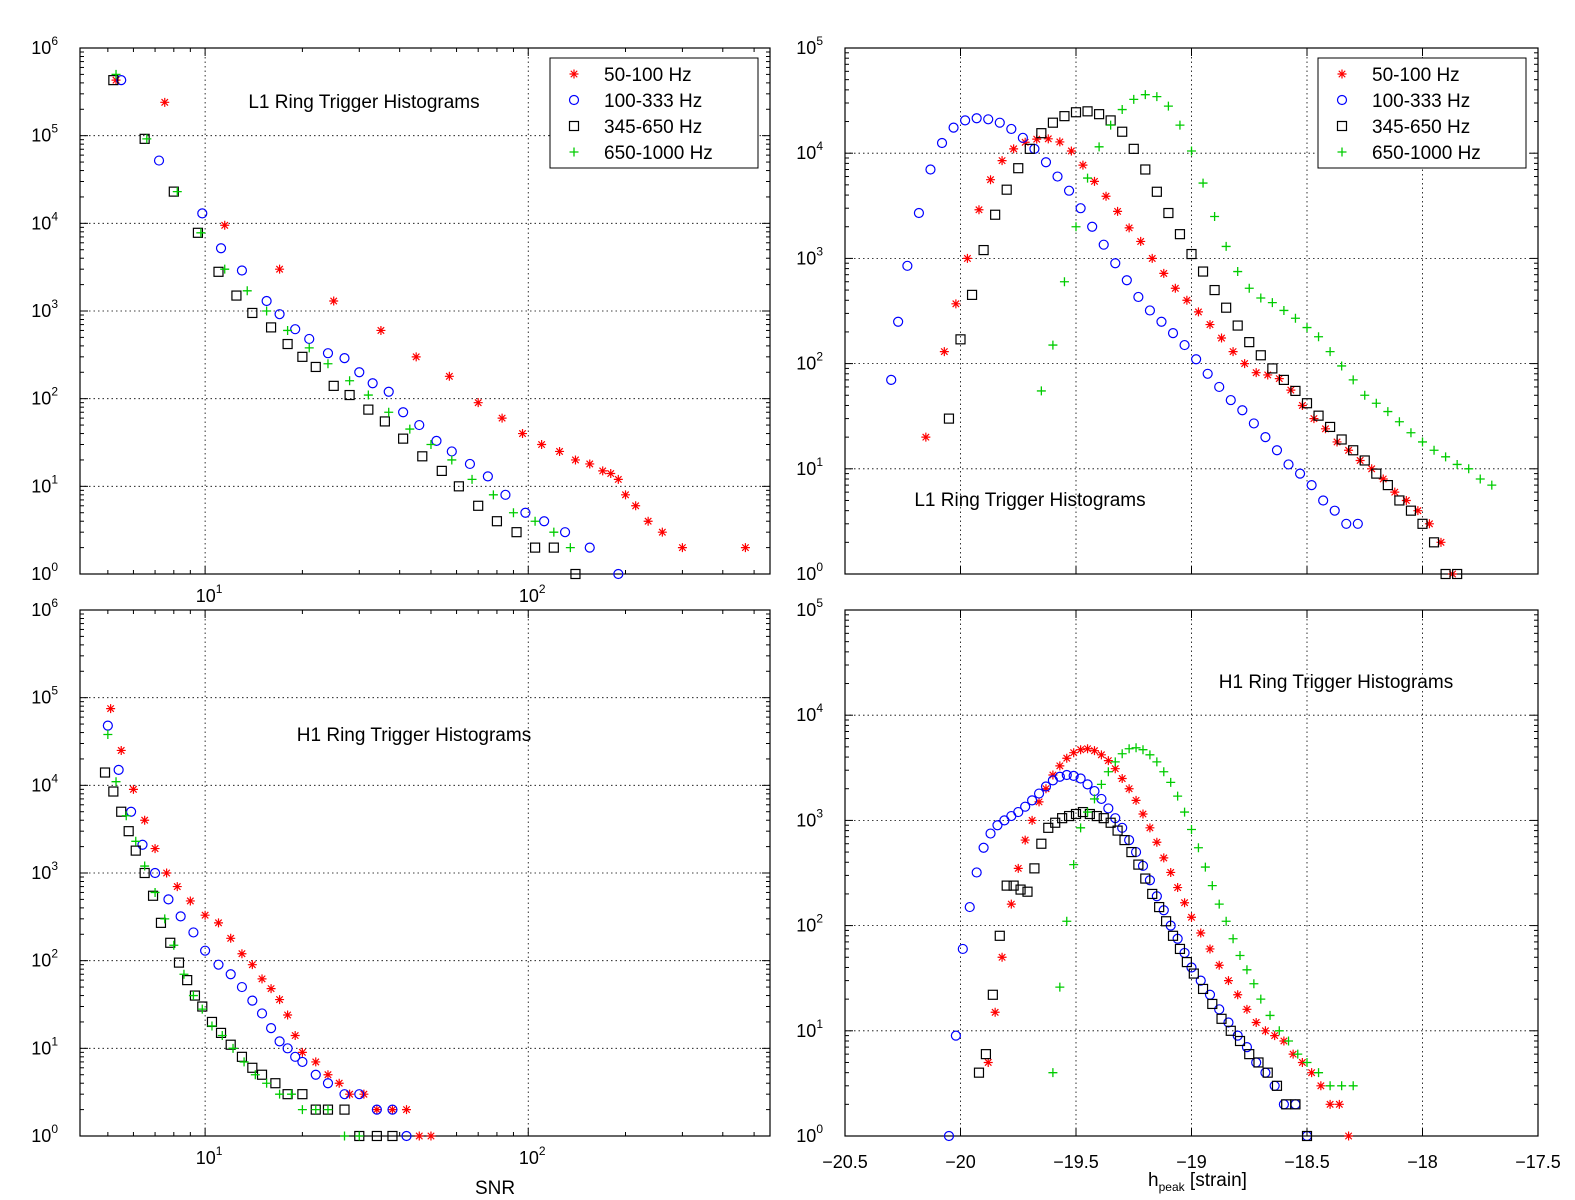 The height and width of the screenshot is (1200, 1575). I want to click on y-tick-label: 10⁶, so click(44, 46).